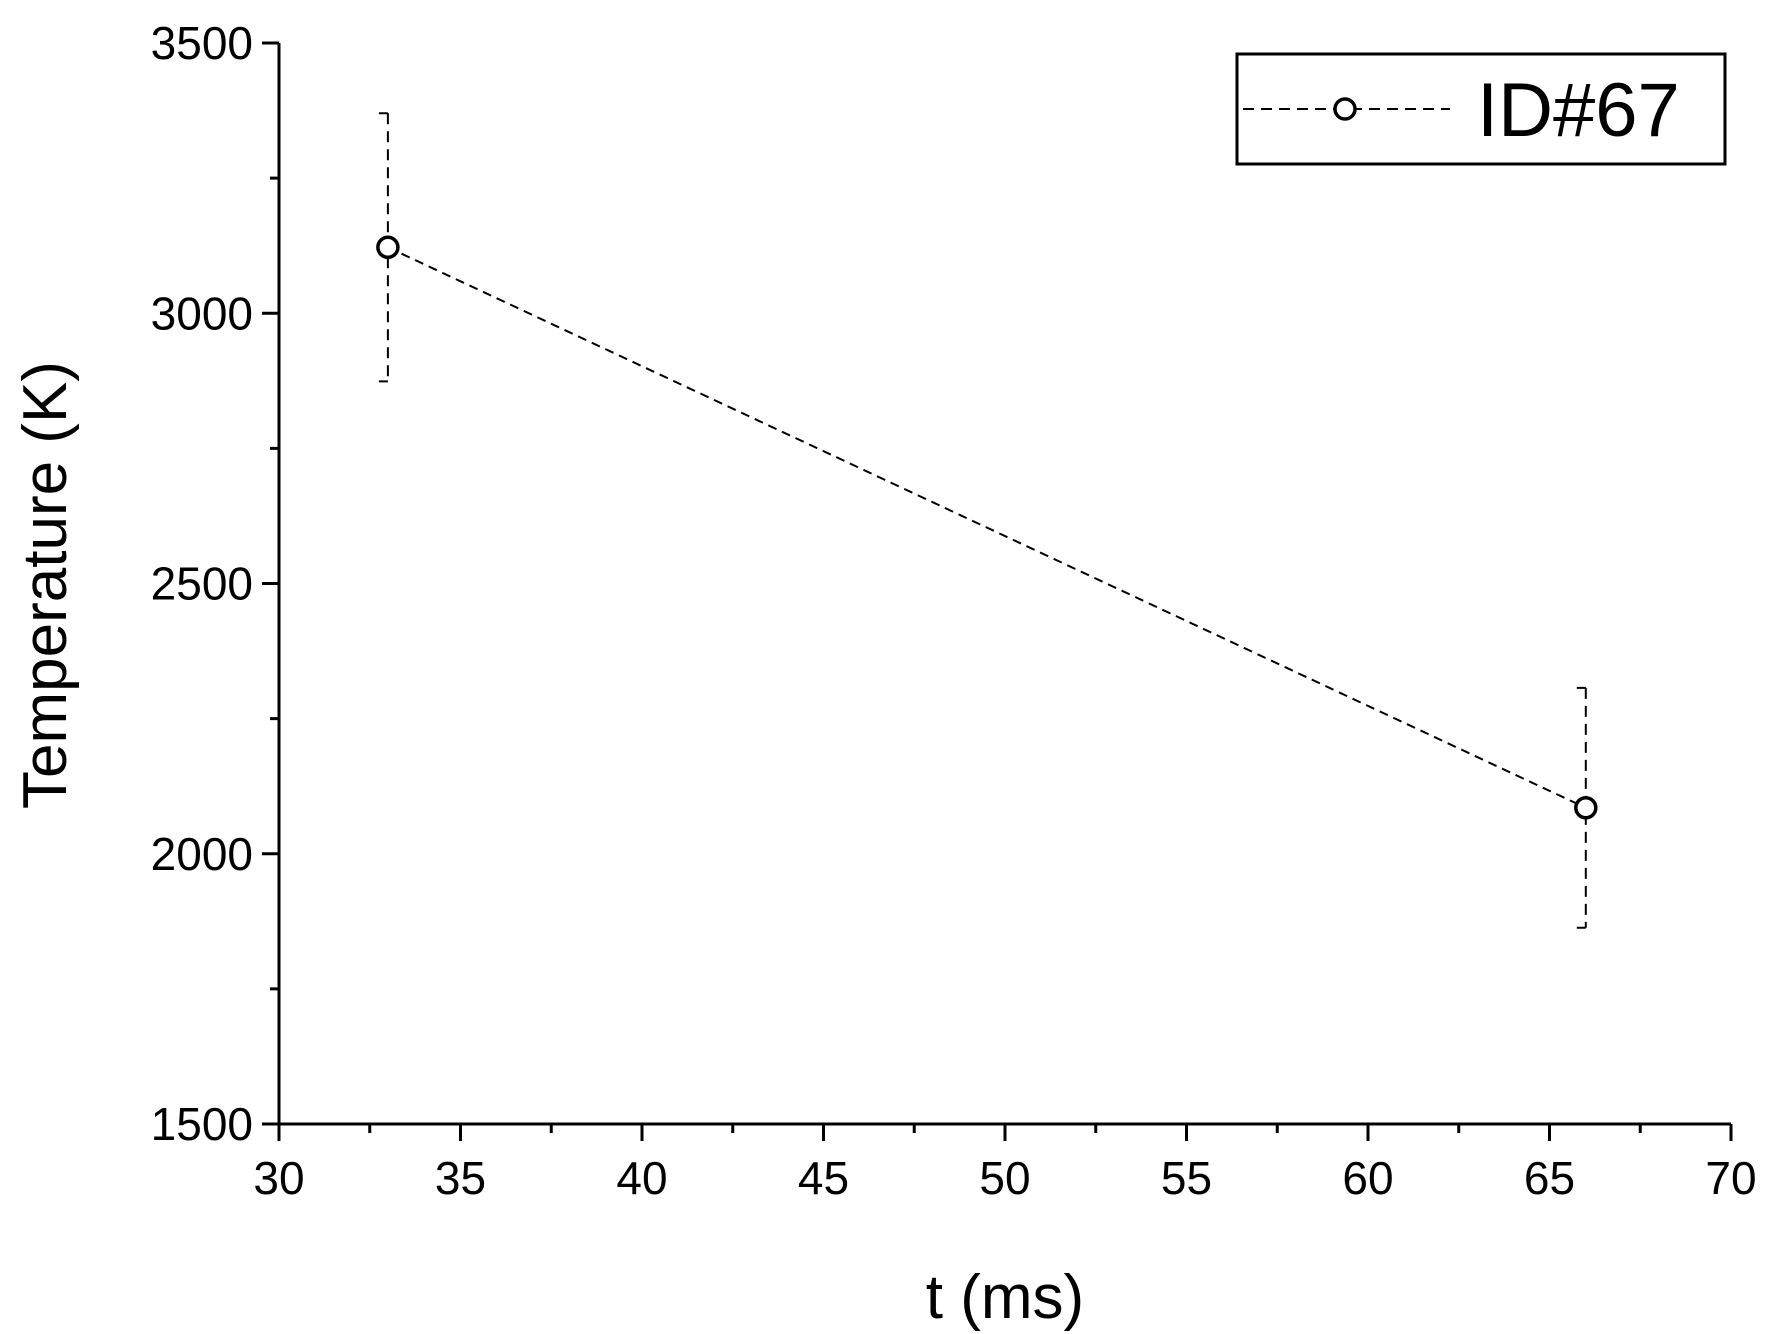  I want to click on error-bar, so click(1581, 807).